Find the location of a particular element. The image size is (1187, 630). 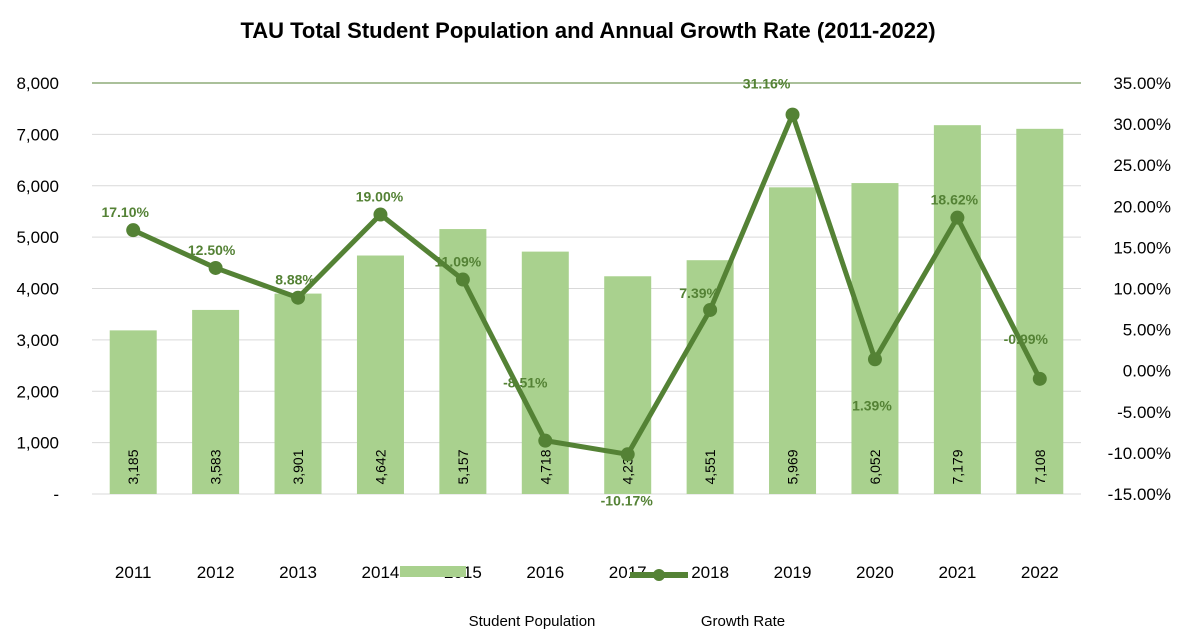

right-tick-label: -5.00% is located at coordinates (1144, 412).